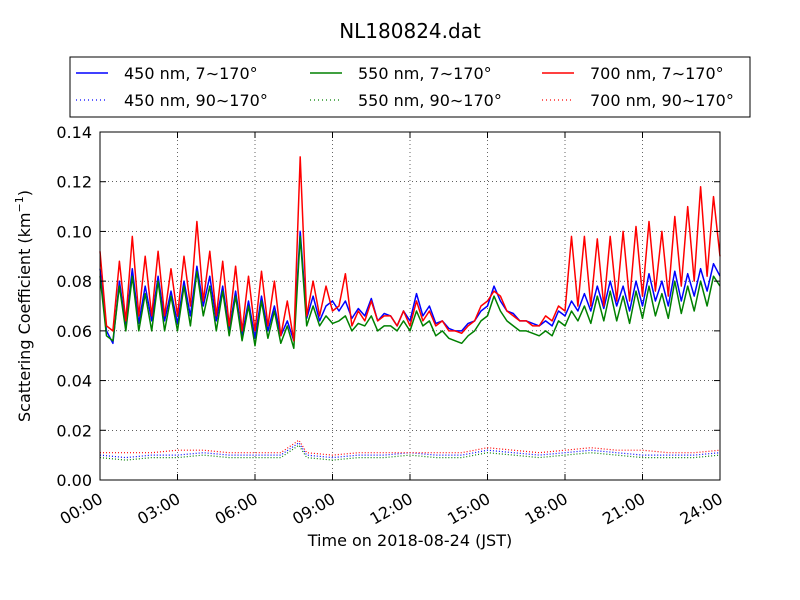 The height and width of the screenshot is (600, 800). Describe the element at coordinates (313, 509) in the screenshot. I see `x-tick-label: 09:00` at that location.